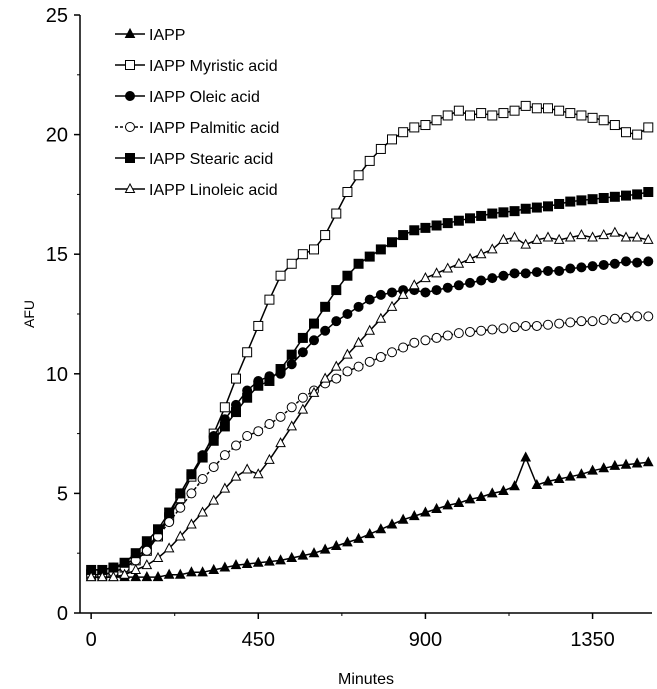 Image resolution: width=657 pixels, height=689 pixels. I want to click on legend-item-iapp-oleic-acid: IAPP Oleic acid, so click(187, 97).